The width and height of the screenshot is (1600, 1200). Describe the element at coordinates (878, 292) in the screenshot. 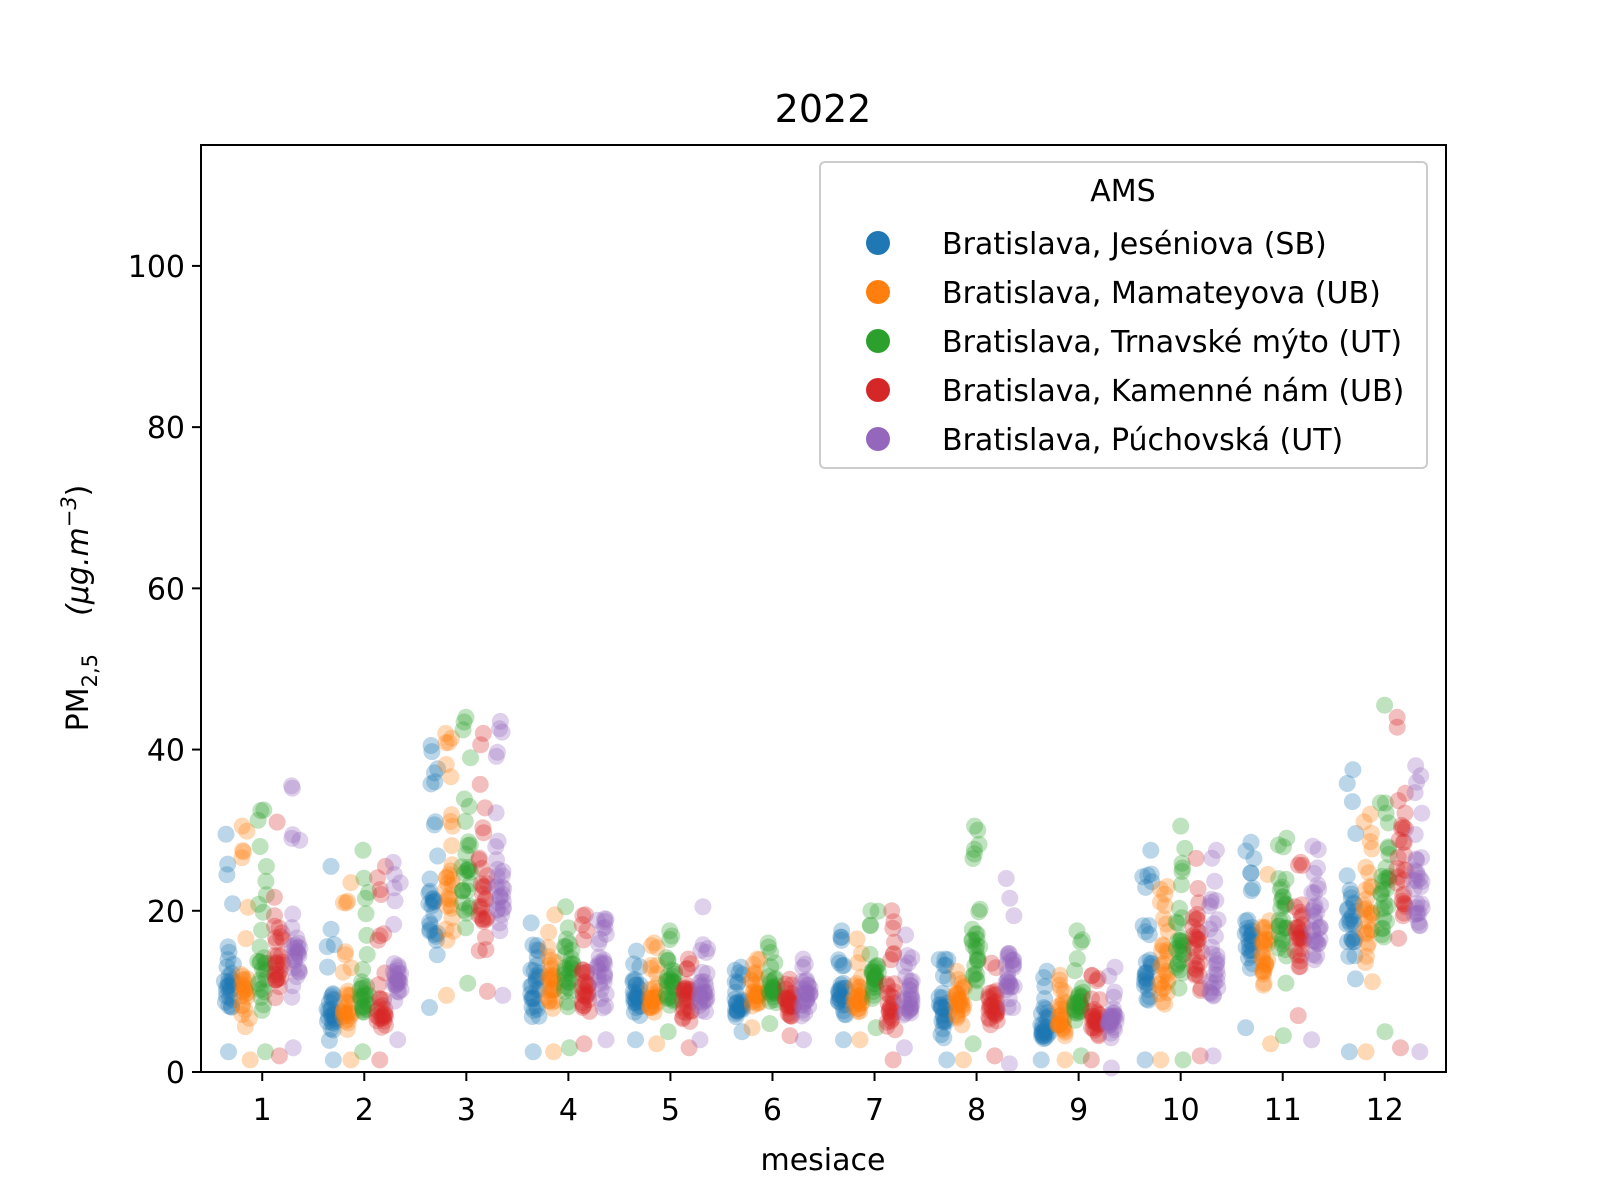

I see `legend-marker` at that location.